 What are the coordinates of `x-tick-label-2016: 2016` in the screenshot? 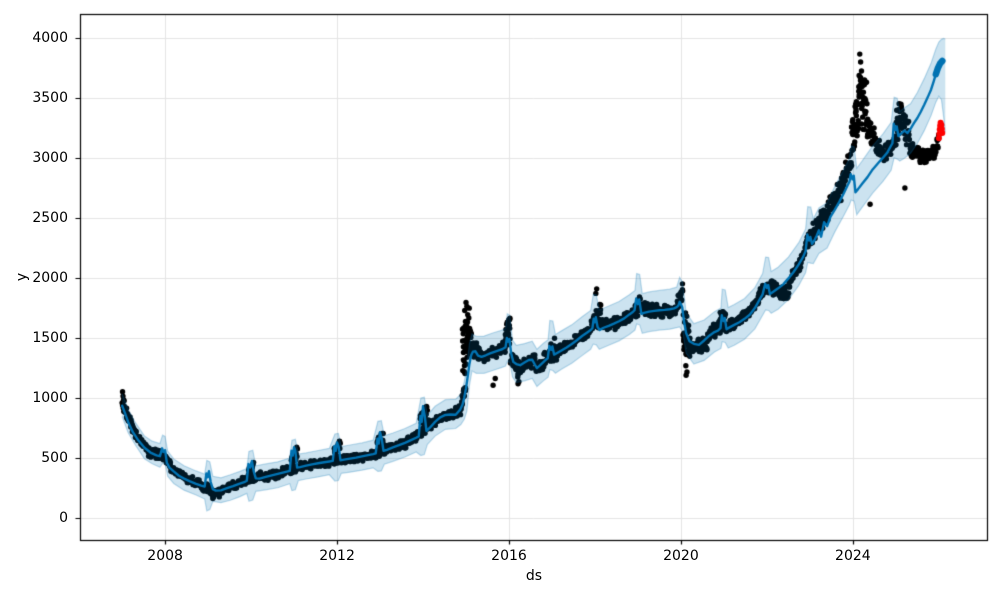 It's located at (509, 556).